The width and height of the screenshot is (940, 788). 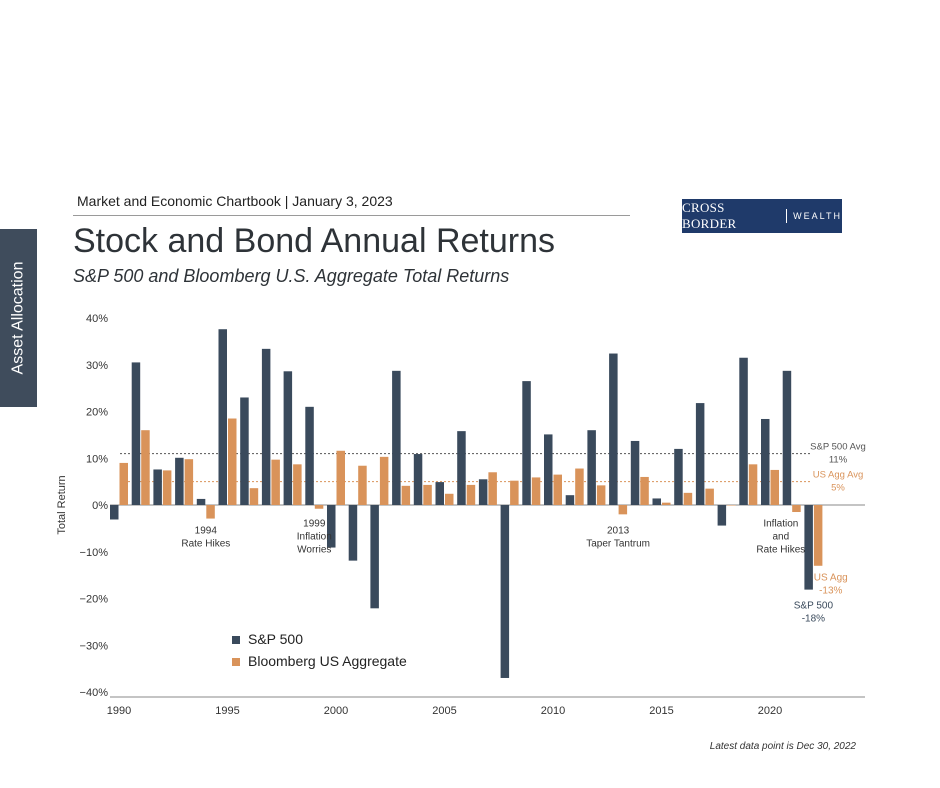 What do you see at coordinates (327, 661) in the screenshot?
I see `legend-label: Bloomberg US Aggregate` at bounding box center [327, 661].